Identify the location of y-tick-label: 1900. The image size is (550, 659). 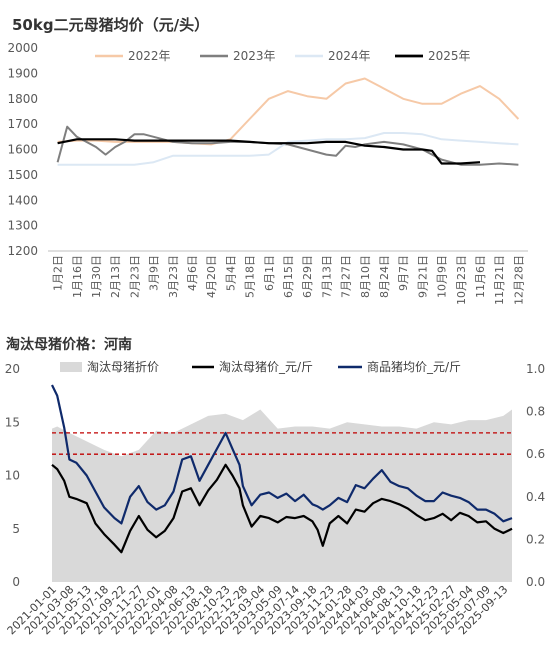
(22, 73).